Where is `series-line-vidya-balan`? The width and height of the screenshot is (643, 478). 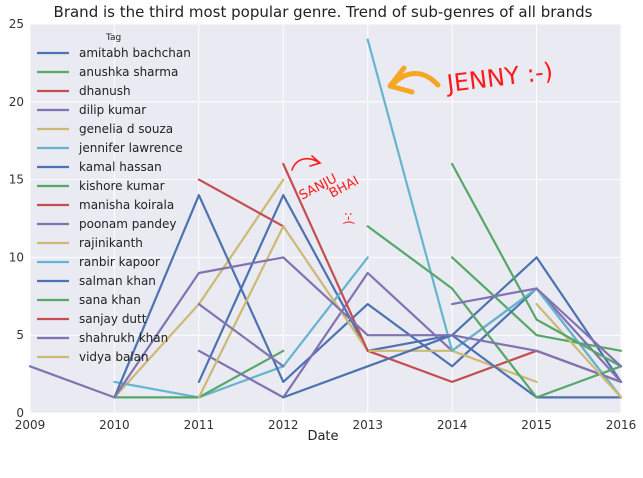 series-line-vidya-balan is located at coordinates (579, 351).